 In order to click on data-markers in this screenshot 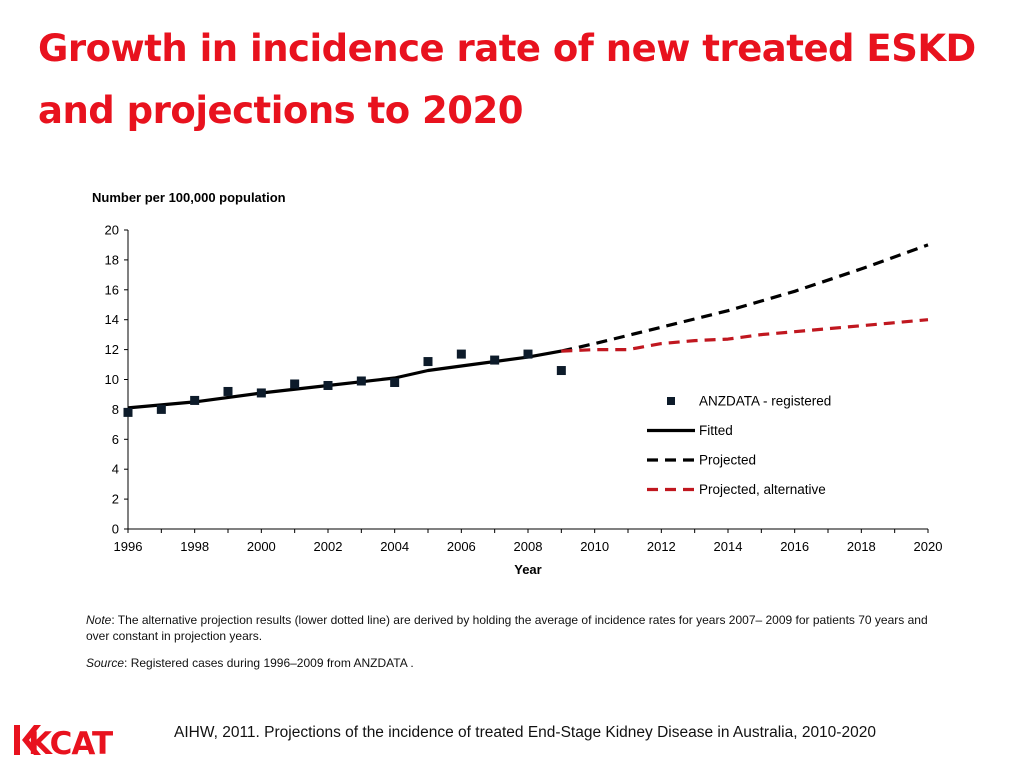, I will do `click(344, 383)`.